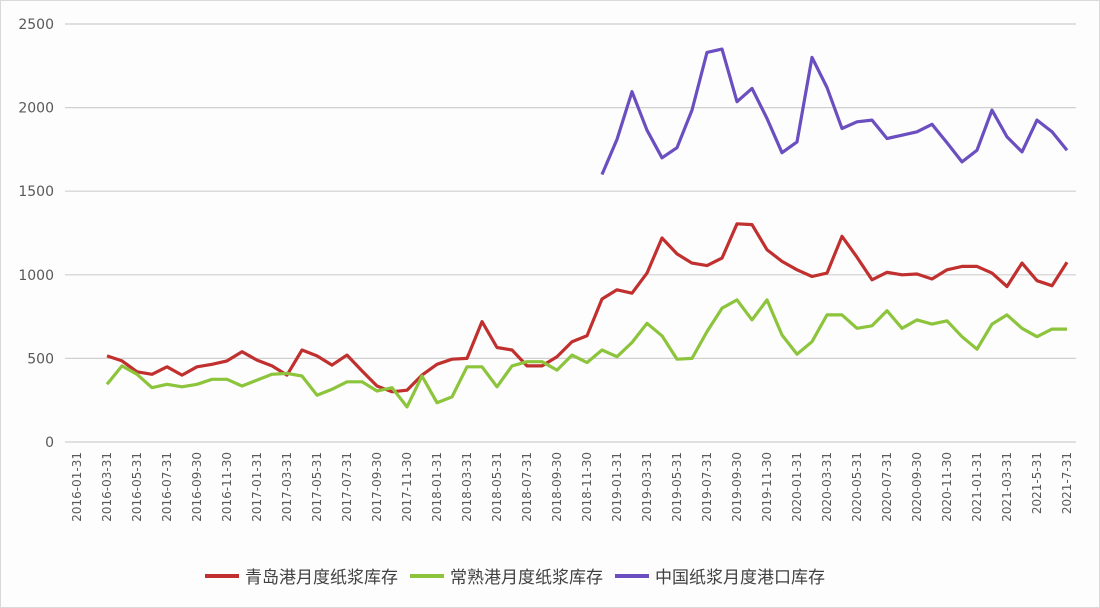  Describe the element at coordinates (257, 487) in the screenshot. I see `x-tick-label: 2017-01-31` at that location.